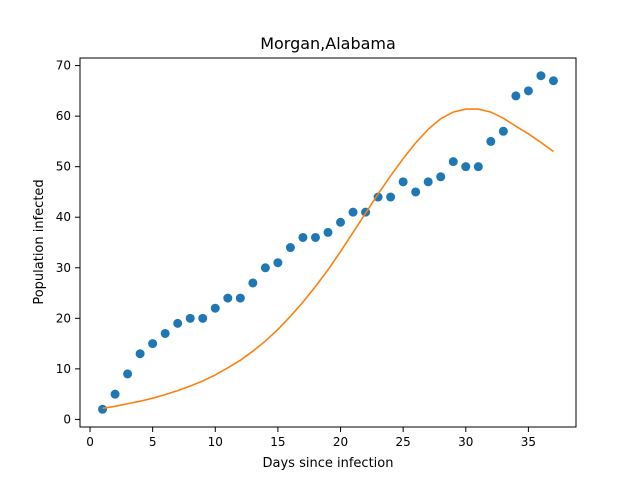 This screenshot has height=480, width=640. Describe the element at coordinates (63, 167) in the screenshot. I see `y-tick-label: 50` at that location.